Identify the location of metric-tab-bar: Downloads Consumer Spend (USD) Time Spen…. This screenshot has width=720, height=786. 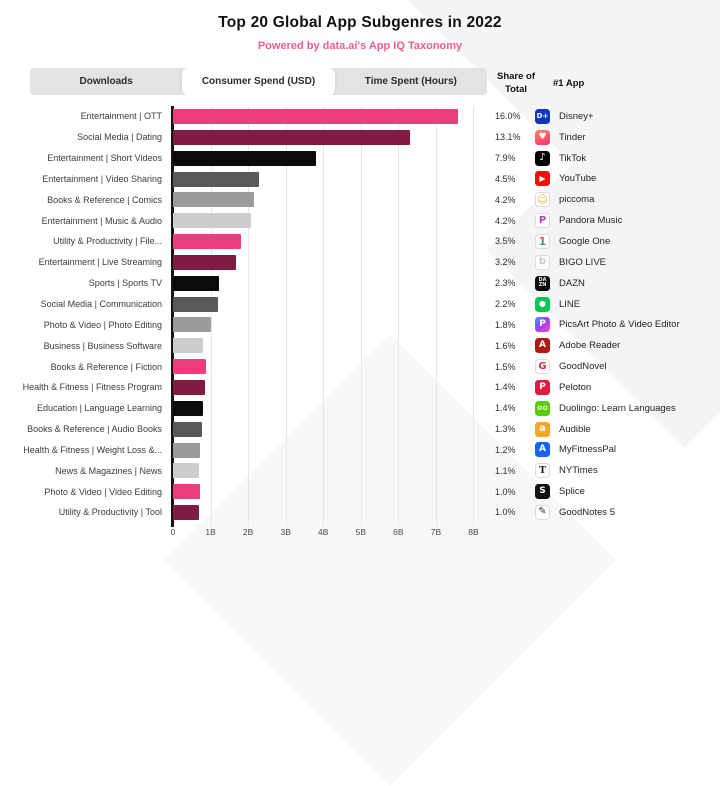
(258, 81).